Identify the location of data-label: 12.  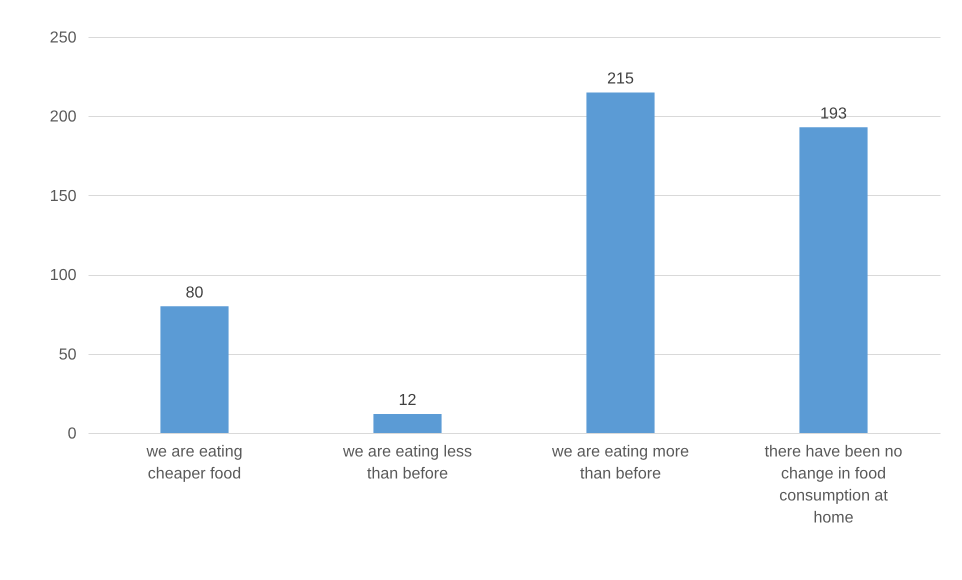
(407, 400).